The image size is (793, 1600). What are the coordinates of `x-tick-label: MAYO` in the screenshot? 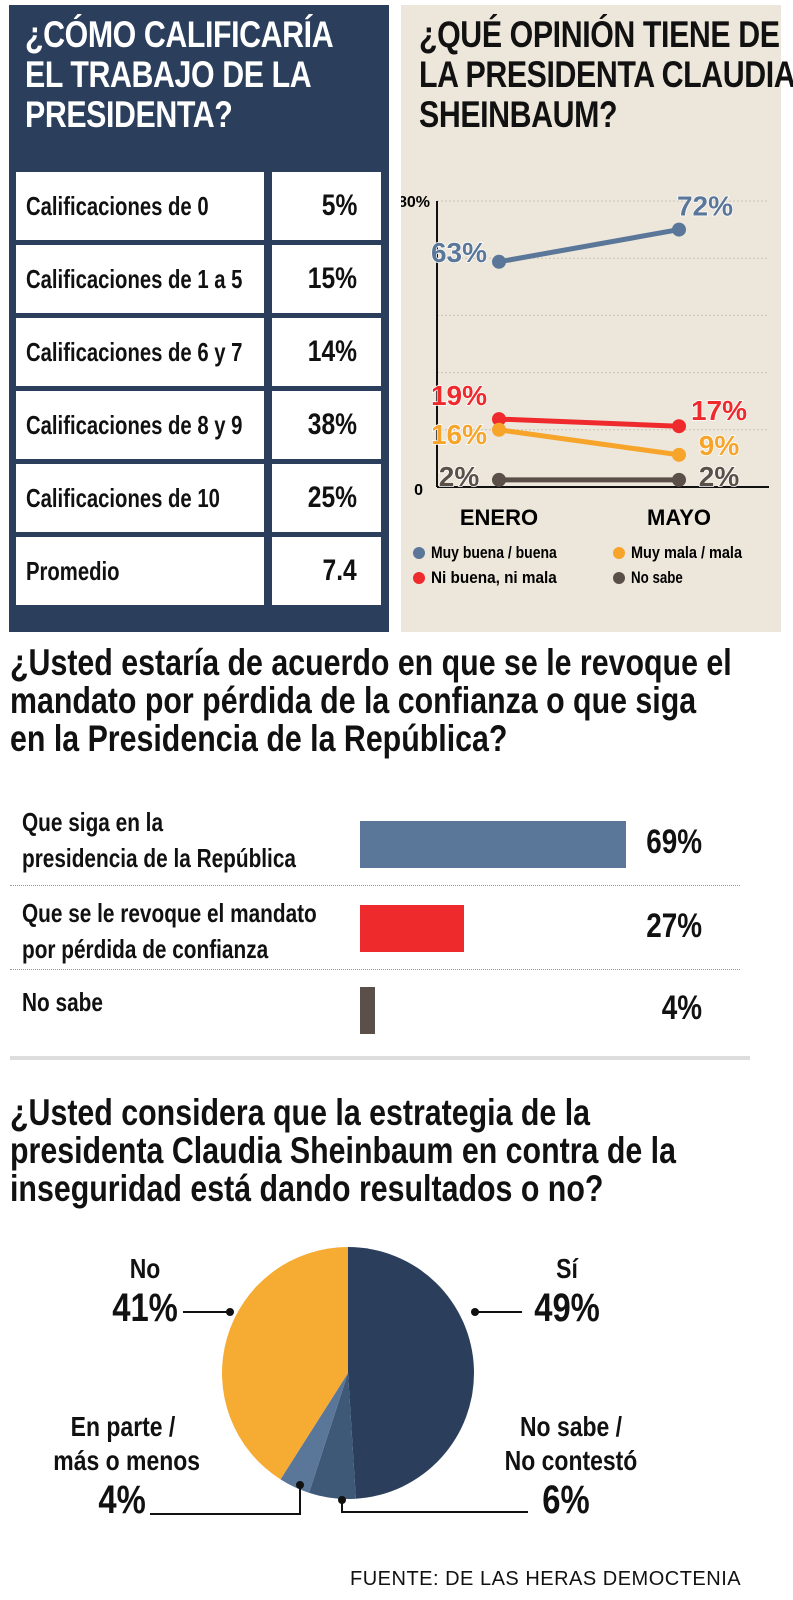 It's located at (679, 517).